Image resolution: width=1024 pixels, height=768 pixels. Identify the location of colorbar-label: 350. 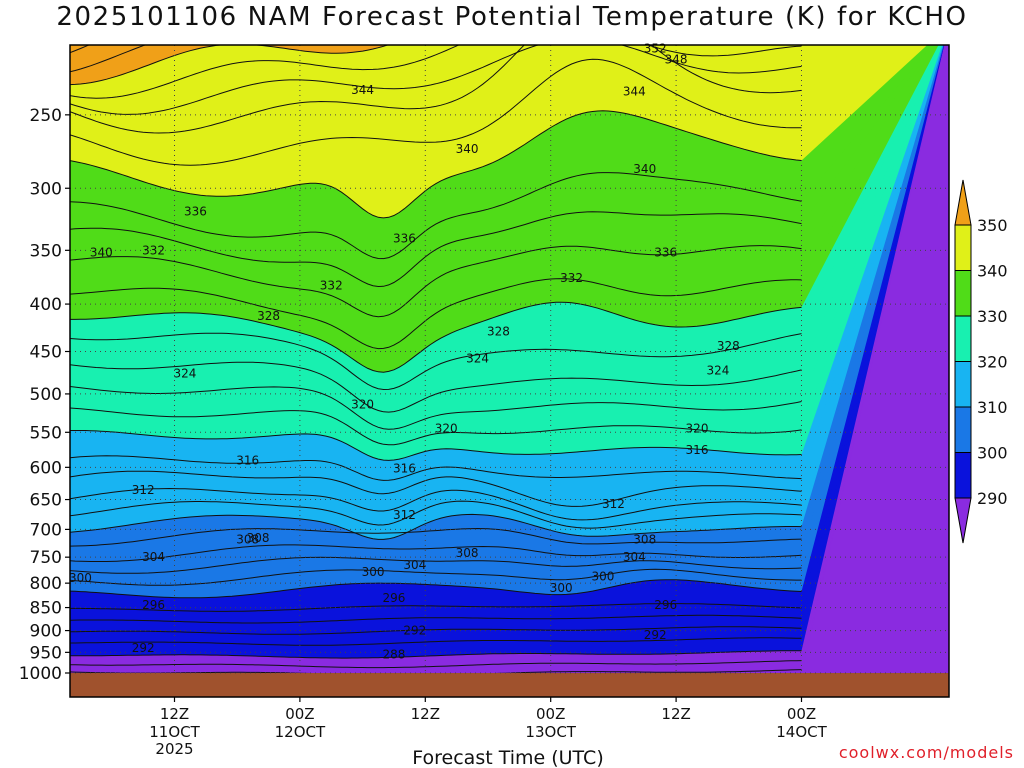
(992, 225).